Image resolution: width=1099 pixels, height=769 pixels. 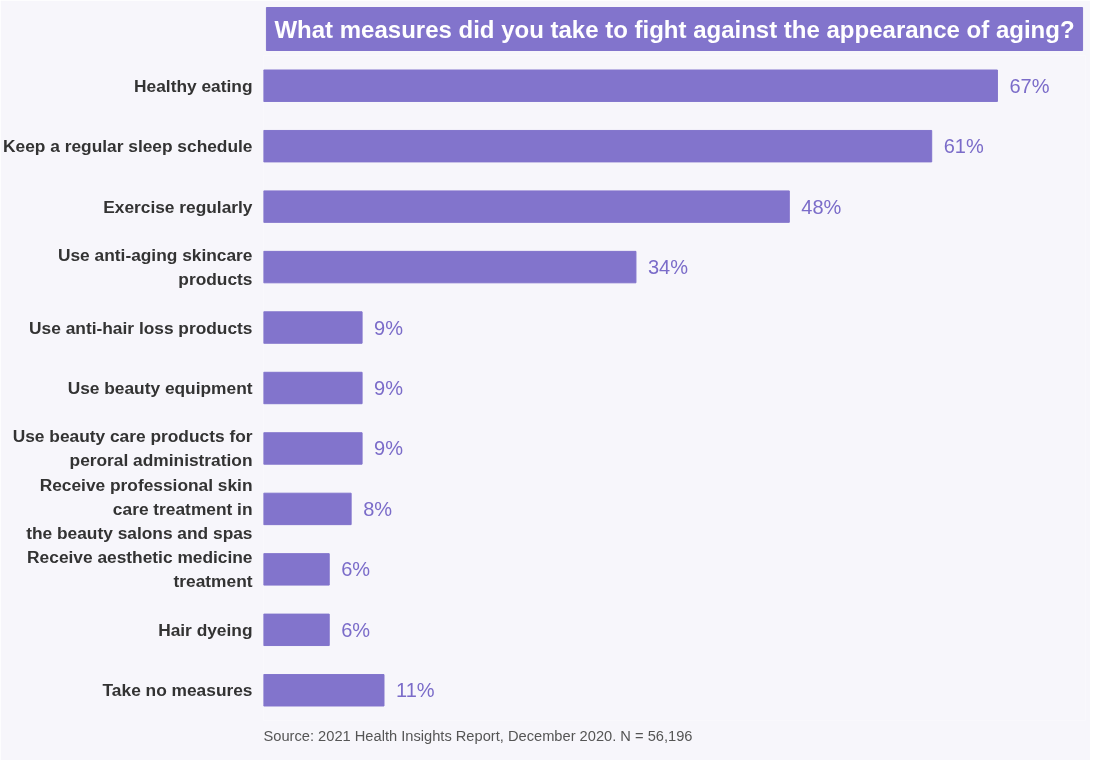 I want to click on y-tick-label: Exercise regularly, so click(x=178, y=206).